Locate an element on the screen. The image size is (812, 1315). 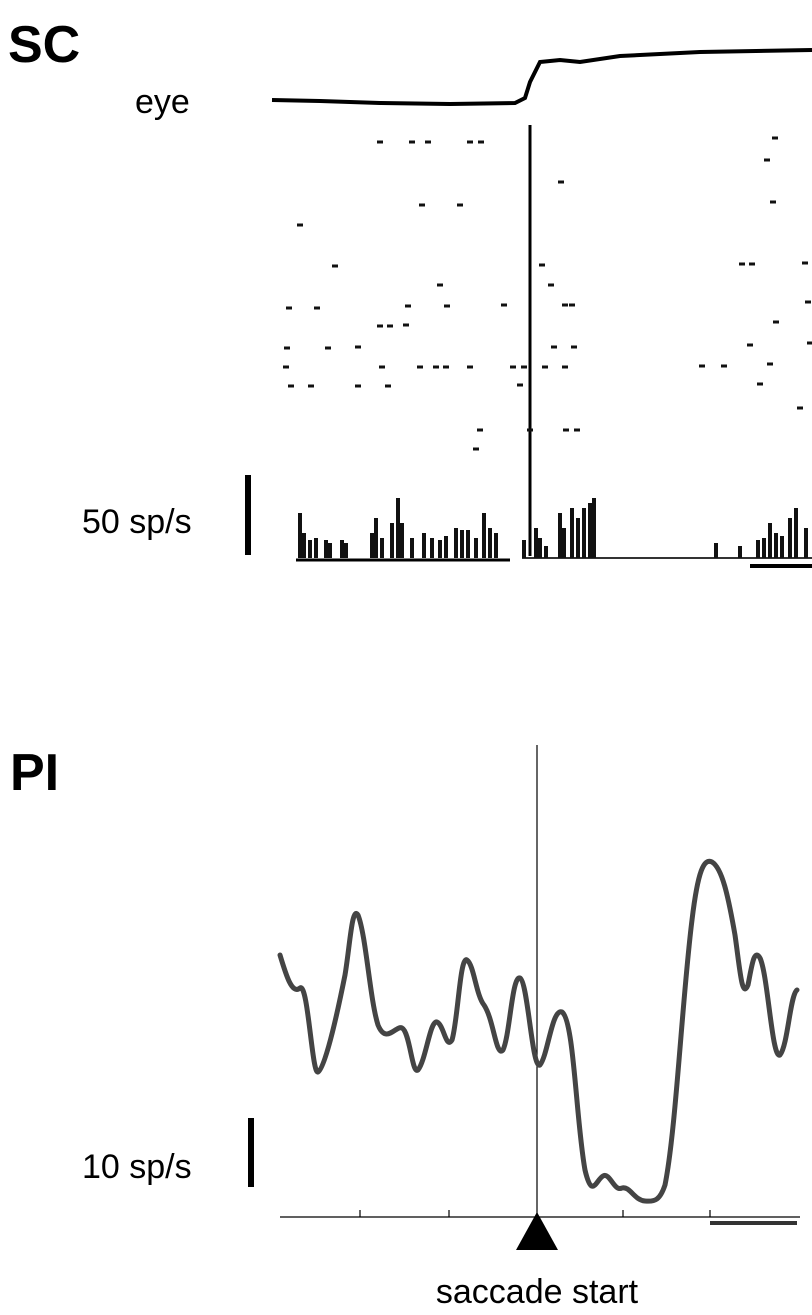
scale-label: 50 sp/s is located at coordinates (137, 522).